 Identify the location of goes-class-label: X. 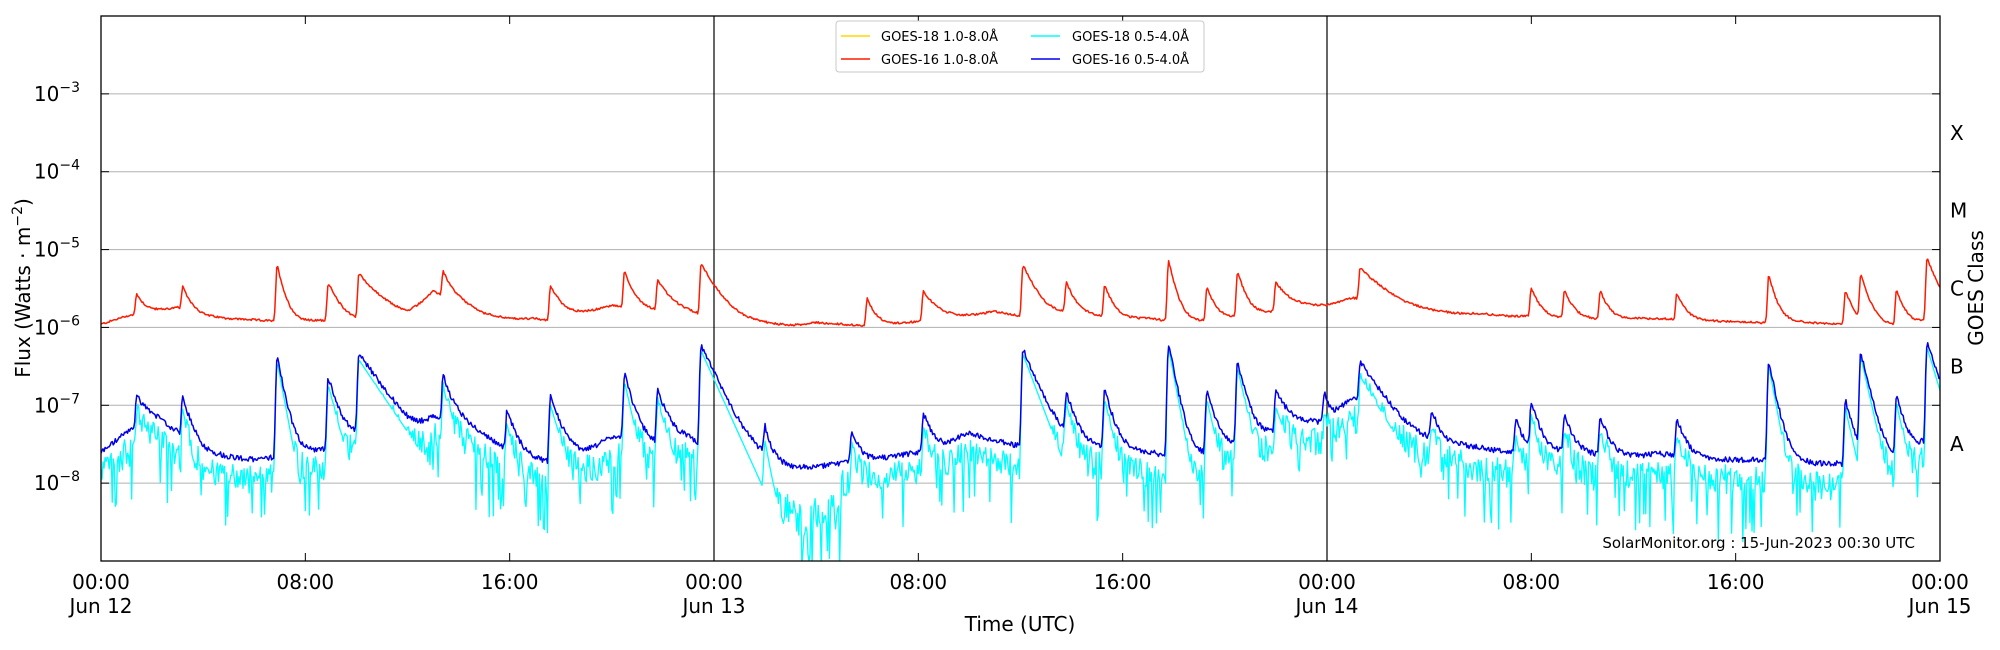
(1957, 133).